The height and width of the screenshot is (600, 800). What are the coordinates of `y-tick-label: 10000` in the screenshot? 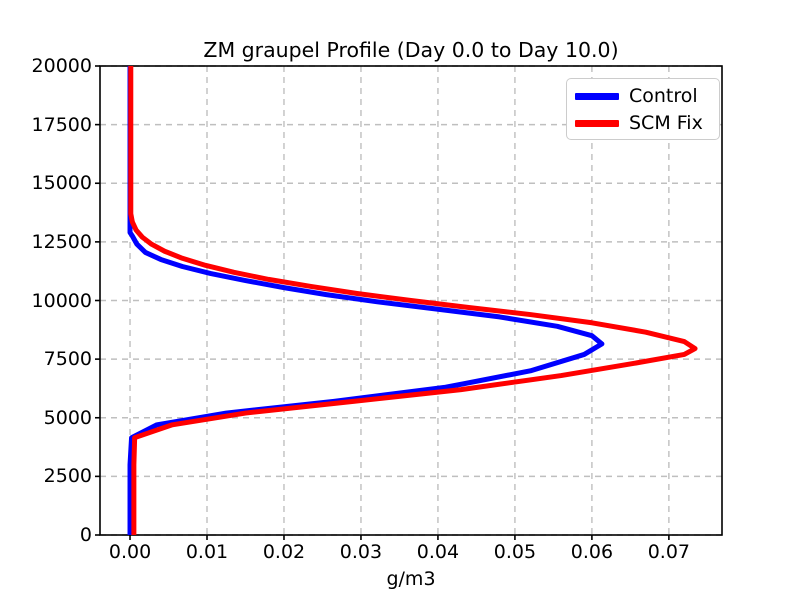 It's located at (61, 300).